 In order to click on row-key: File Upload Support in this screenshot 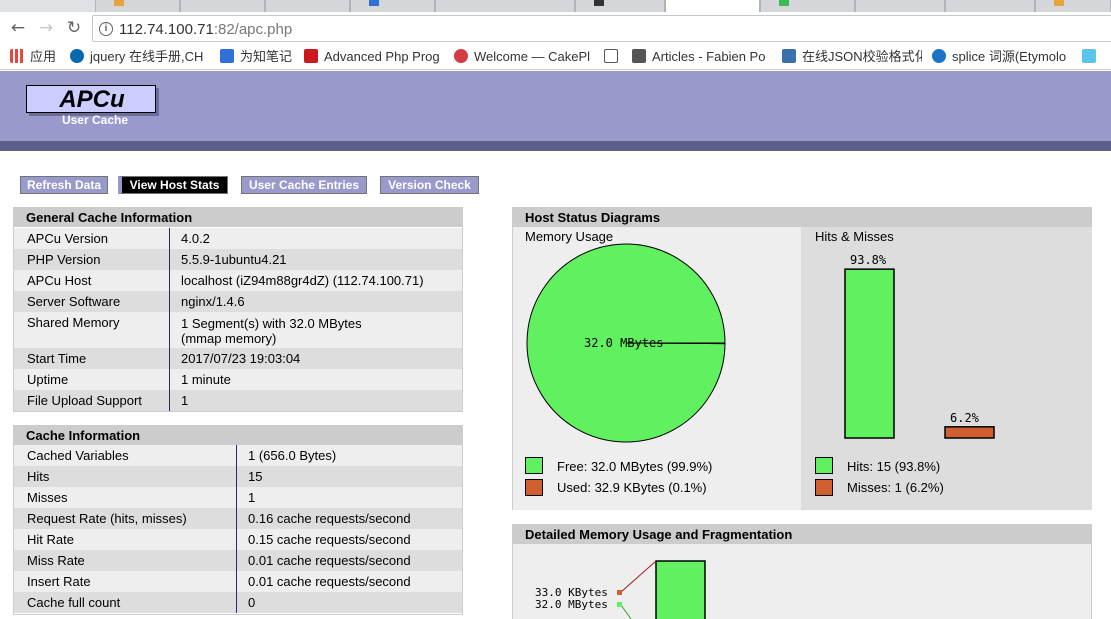, I will do `click(84, 400)`.